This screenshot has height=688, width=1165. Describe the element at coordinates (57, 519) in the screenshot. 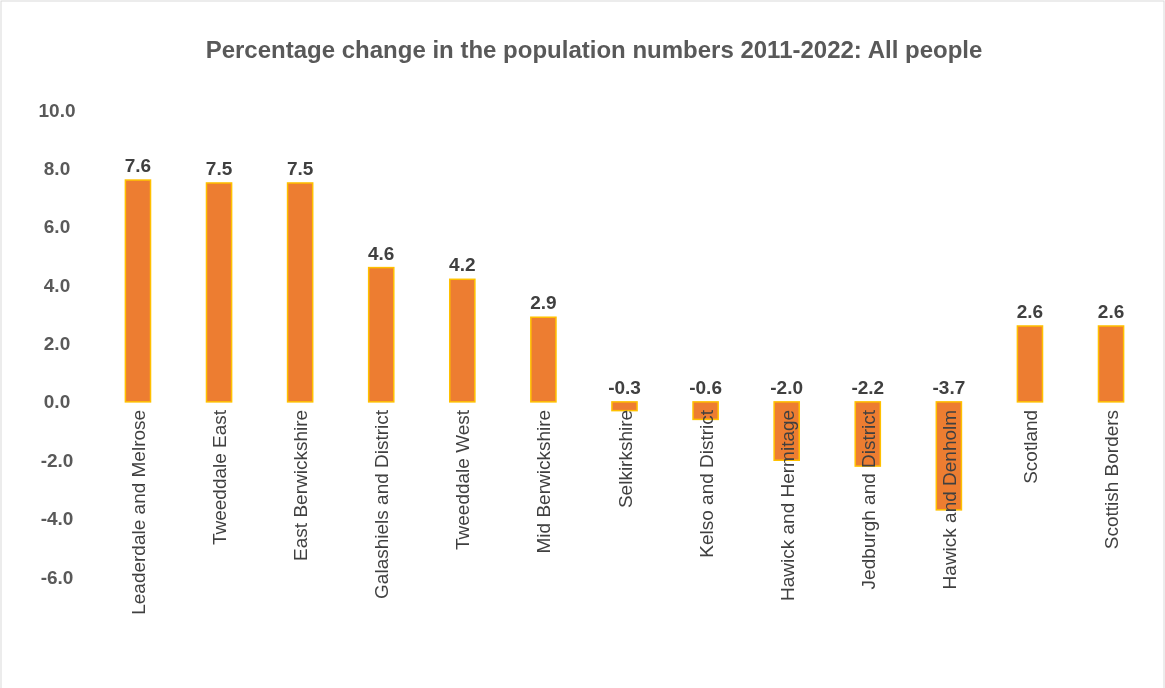

I see `y-tick-label: -4.0` at that location.